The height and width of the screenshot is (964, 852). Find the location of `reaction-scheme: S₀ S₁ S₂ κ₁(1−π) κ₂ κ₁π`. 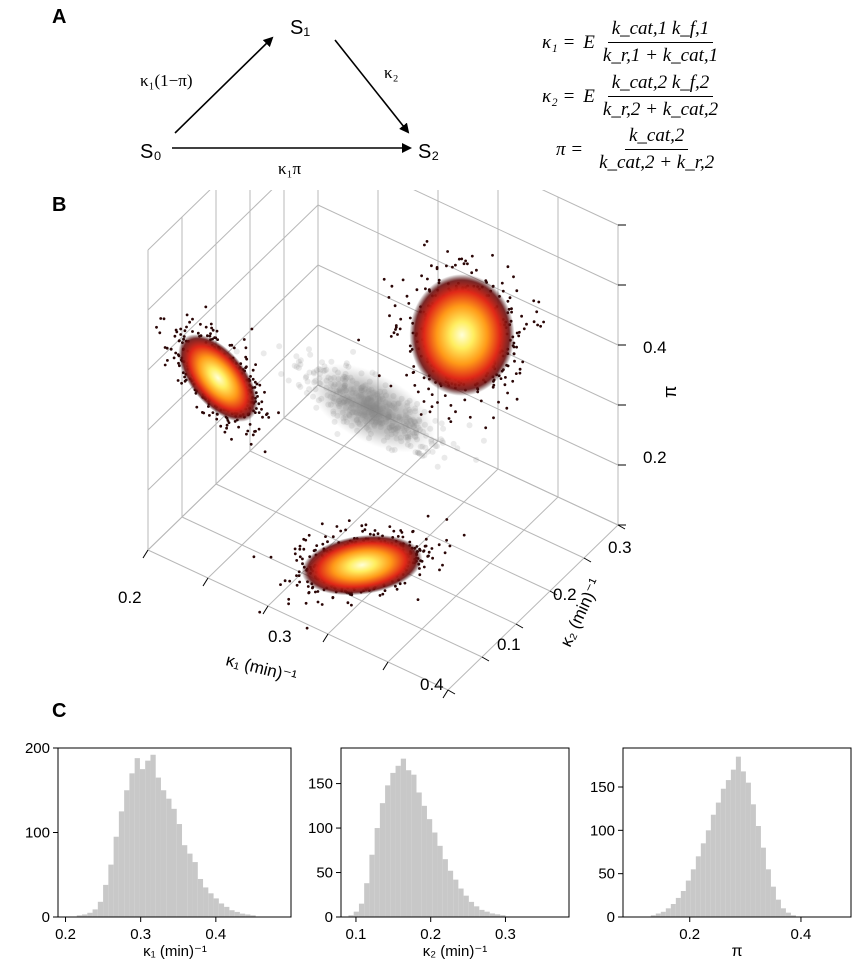

reaction-scheme: S₀ S₁ S₂ κ₁(1−π) κ₂ κ₁π is located at coordinates (289, 97).